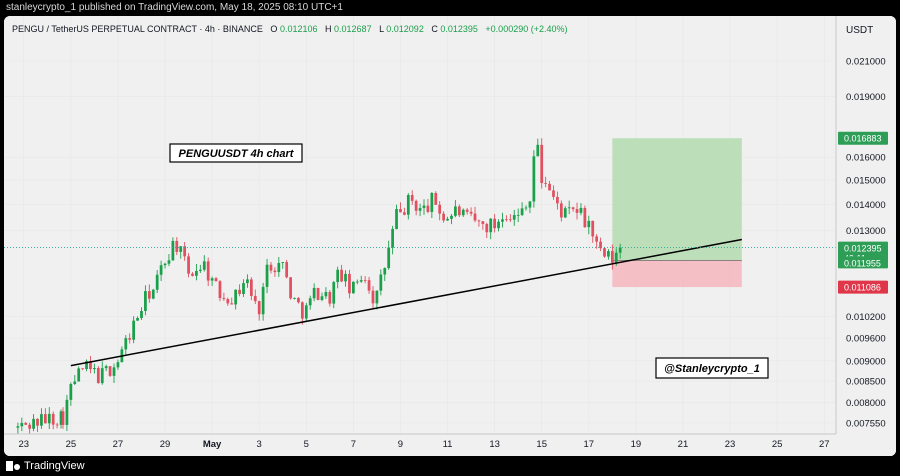 This screenshot has width=900, height=476. I want to click on tradingview-logo: TradingView, so click(45, 466).